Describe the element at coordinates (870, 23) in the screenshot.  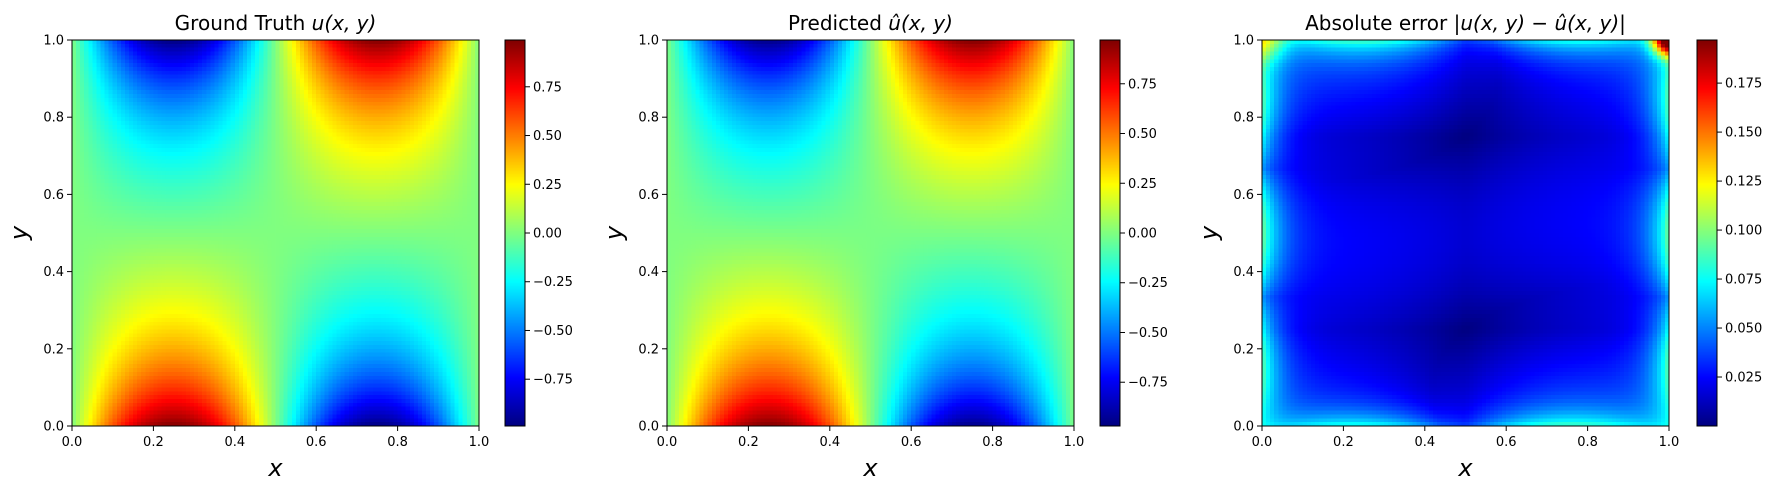
I see `chart-title: Predicted û(x, y)` at that location.